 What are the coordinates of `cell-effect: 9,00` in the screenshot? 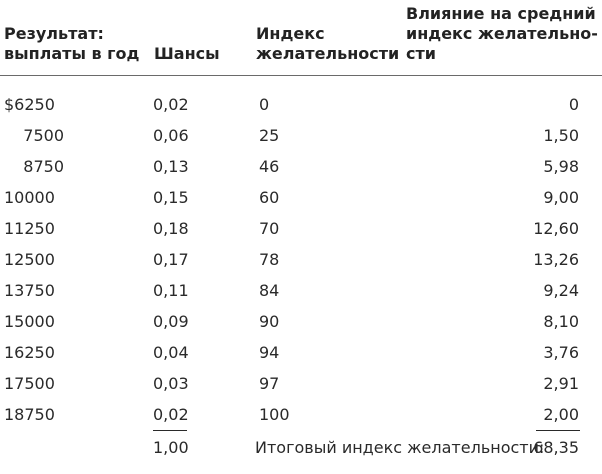 It's located at (561, 197).